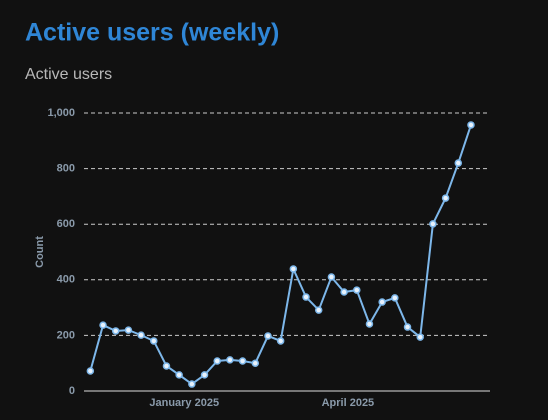 The image size is (548, 420). Describe the element at coordinates (61, 113) in the screenshot. I see `y-tick-label: 1,000` at that location.